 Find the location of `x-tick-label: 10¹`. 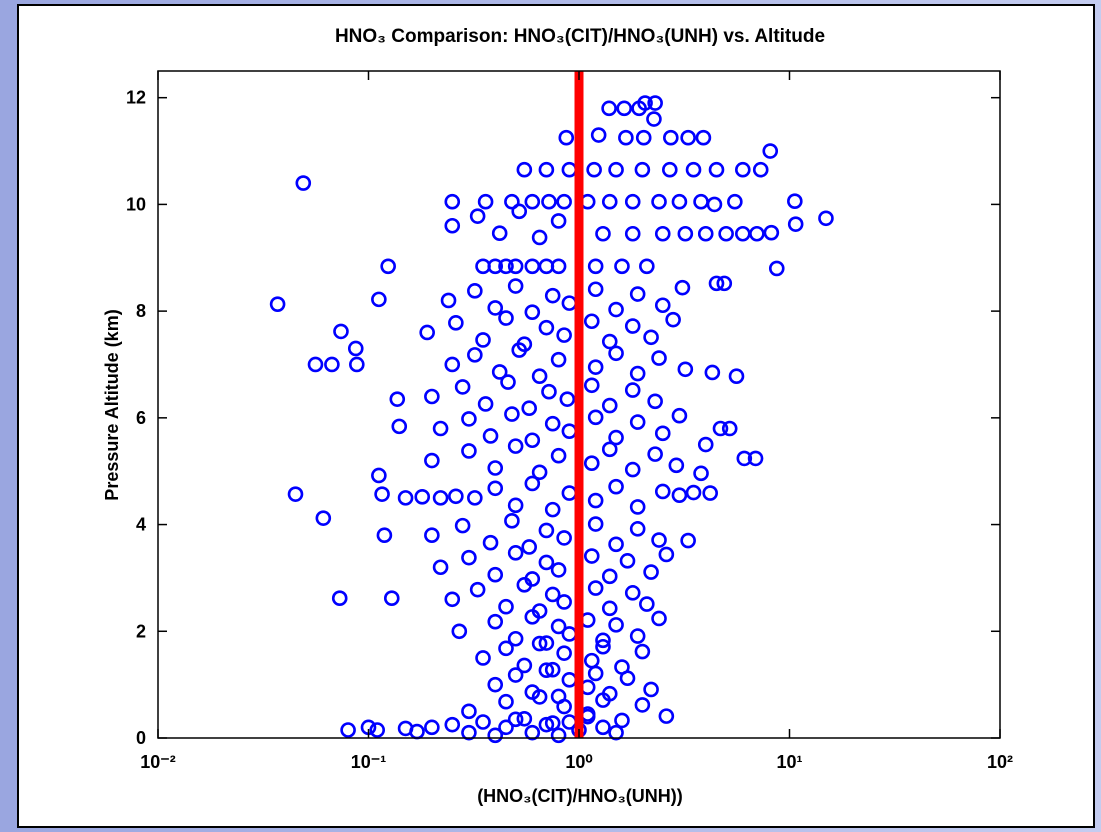

x-tick-label: 10¹ is located at coordinates (789, 762).